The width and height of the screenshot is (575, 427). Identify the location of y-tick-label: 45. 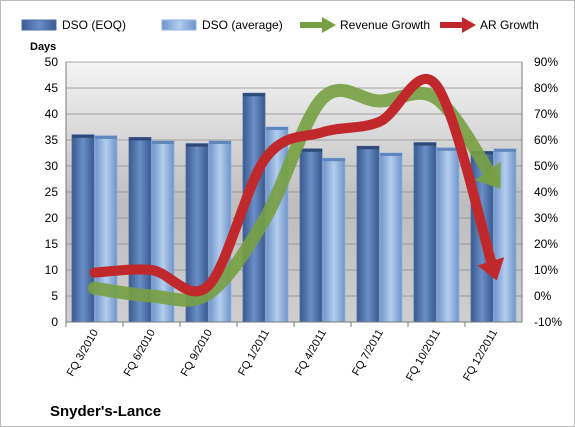
(52, 88).